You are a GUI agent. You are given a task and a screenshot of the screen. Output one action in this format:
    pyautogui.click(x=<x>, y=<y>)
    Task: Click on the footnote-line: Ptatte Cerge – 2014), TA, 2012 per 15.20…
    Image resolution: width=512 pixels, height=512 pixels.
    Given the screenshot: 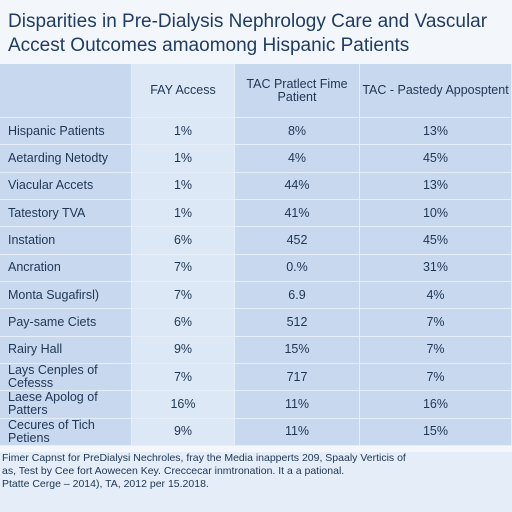 What is the action you would take?
    pyautogui.click(x=105, y=484)
    